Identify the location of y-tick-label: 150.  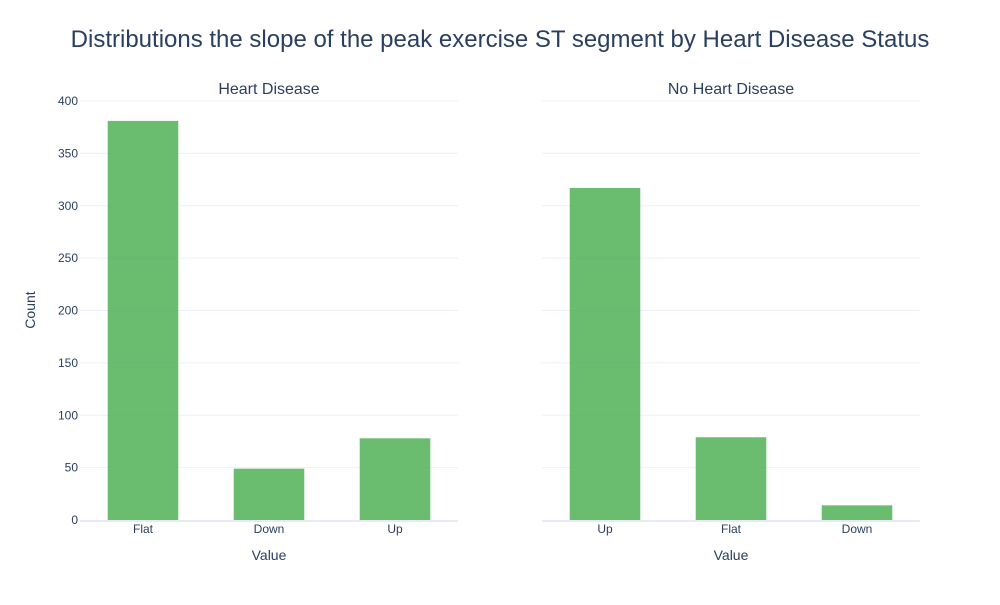
(68, 363).